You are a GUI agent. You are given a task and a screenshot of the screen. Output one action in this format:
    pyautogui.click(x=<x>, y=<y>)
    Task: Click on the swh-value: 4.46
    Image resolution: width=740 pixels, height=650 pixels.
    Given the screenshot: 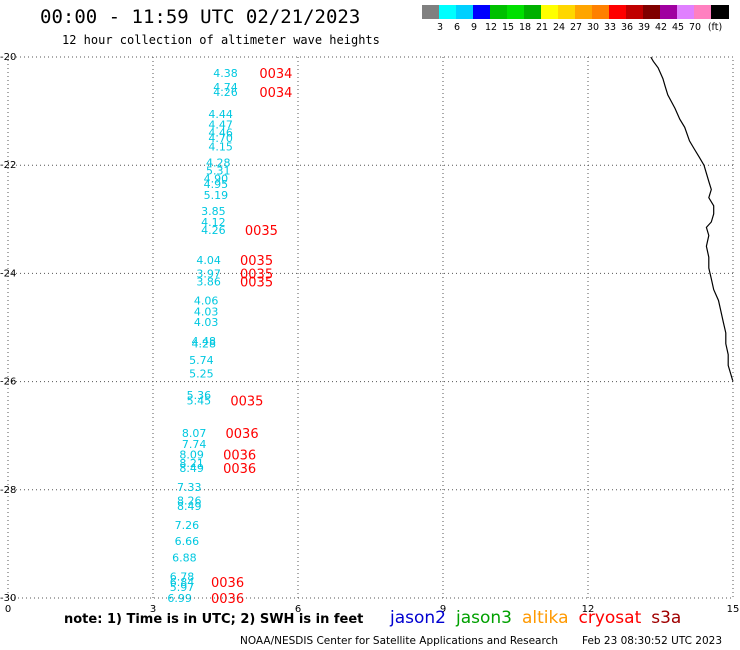 What is the action you would take?
    pyautogui.click(x=220, y=133)
    